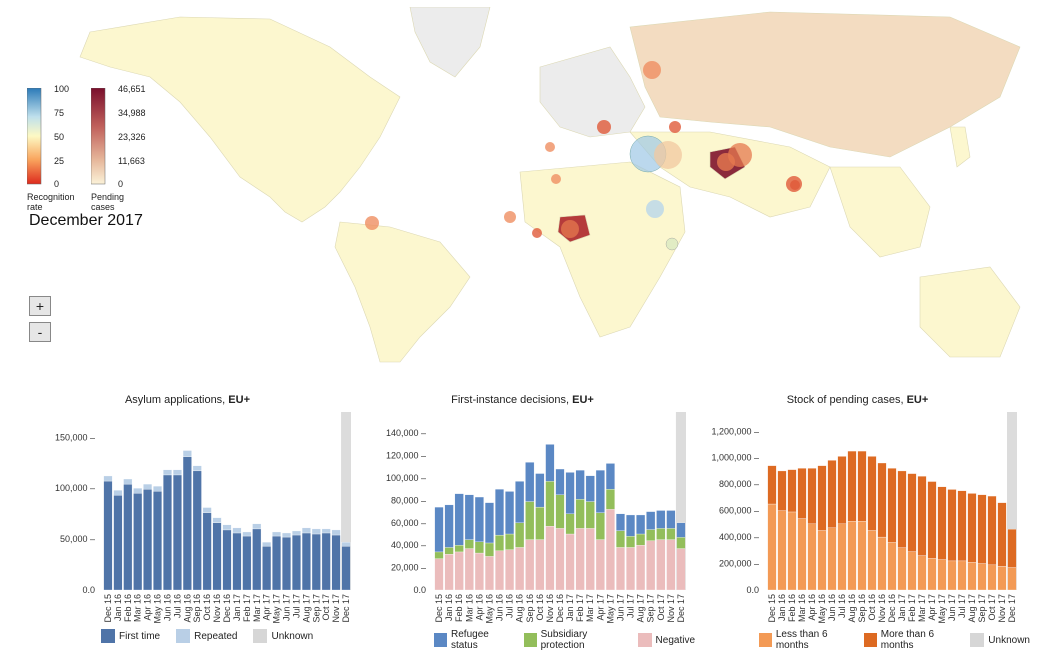  Describe the element at coordinates (474, 640) in the screenshot. I see `legend-refugee-status: Refugee status` at that location.